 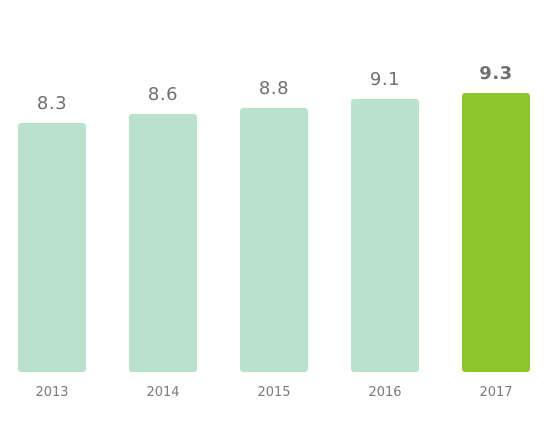 What do you see at coordinates (385, 79) in the screenshot?
I see `data-label-2016: 9.1` at bounding box center [385, 79].